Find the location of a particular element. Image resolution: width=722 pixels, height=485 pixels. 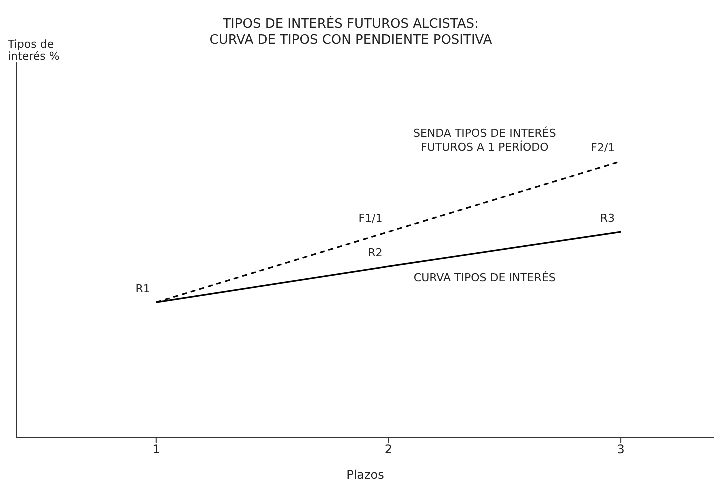

chart-subtitle: CURVA DE TIPOS CON PENDIENTE POSITIVA is located at coordinates (351, 40).